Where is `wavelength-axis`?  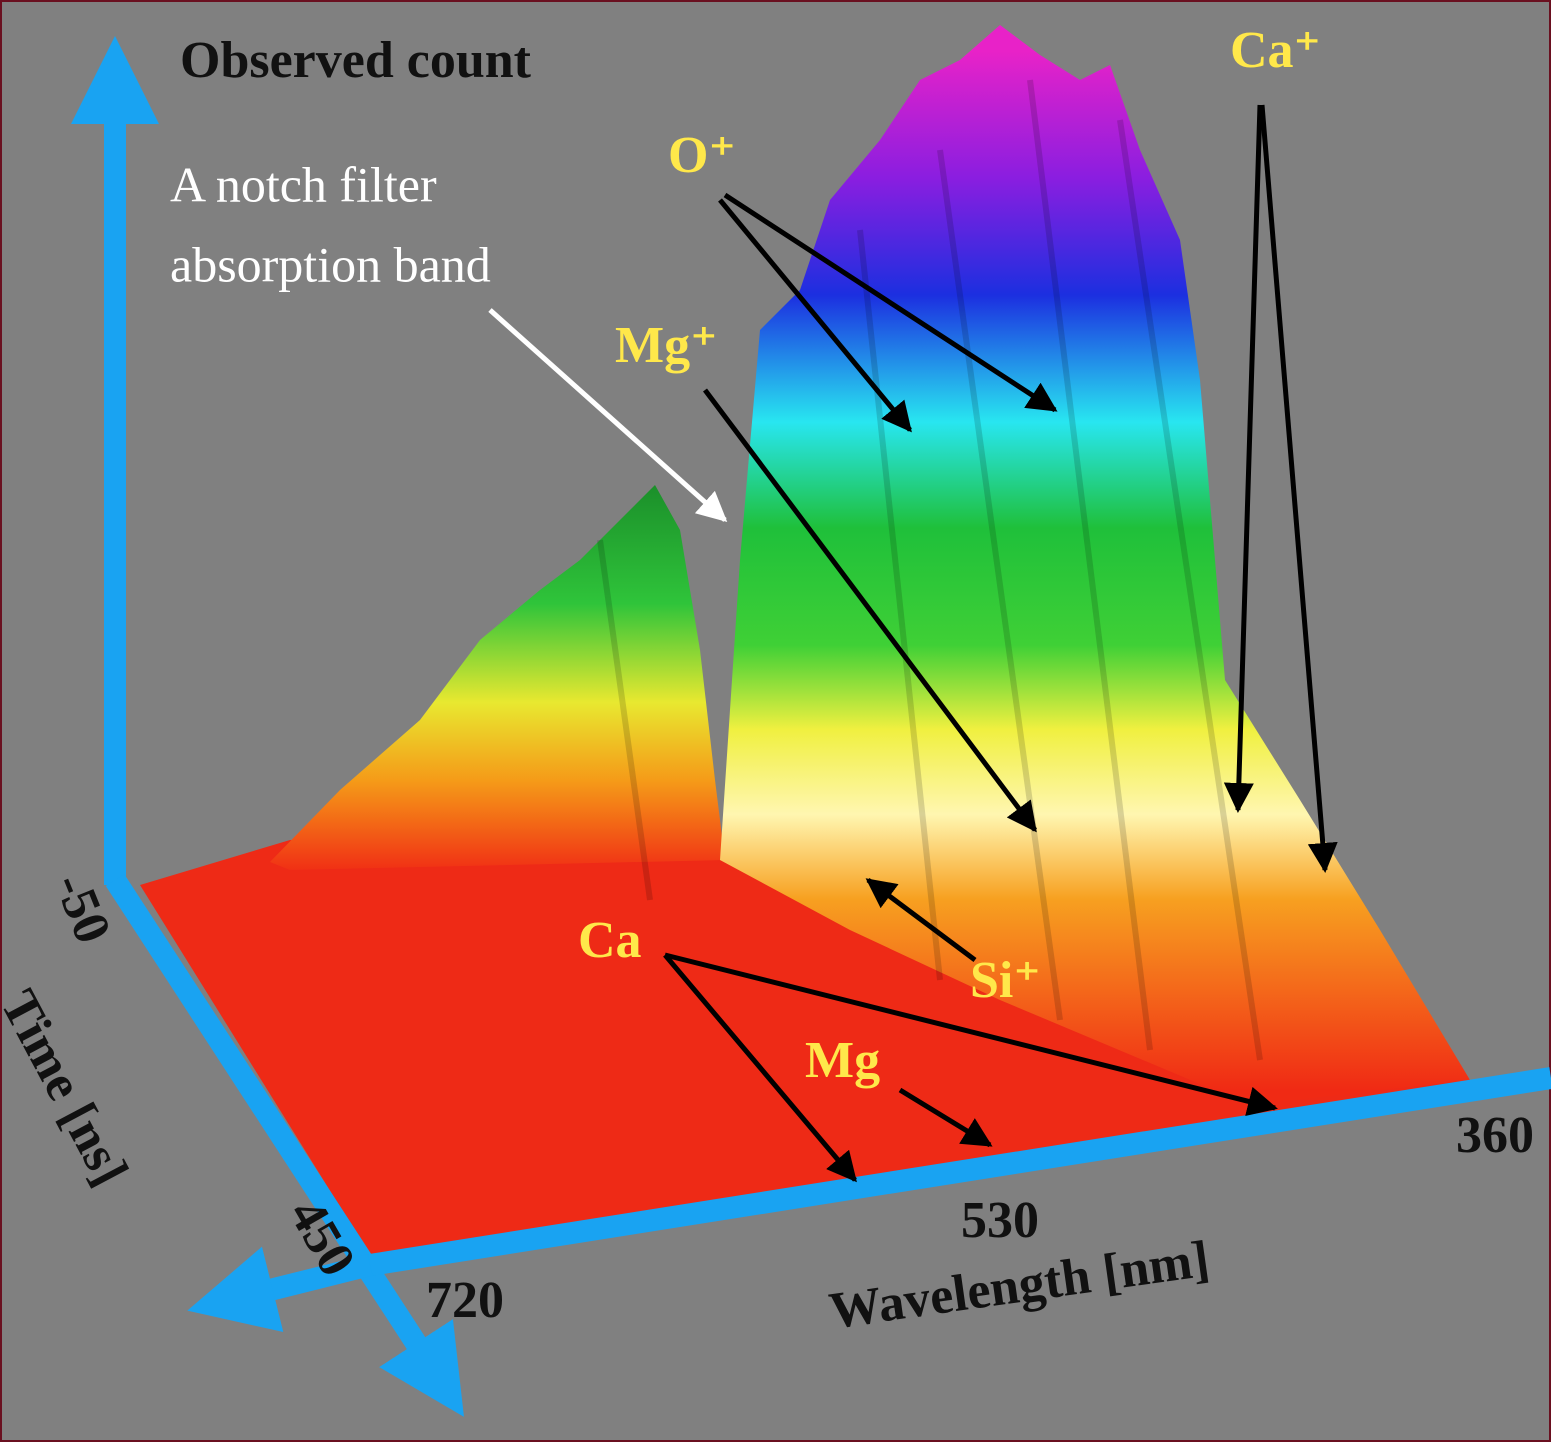 wavelength-axis is located at coordinates (959, 1171).